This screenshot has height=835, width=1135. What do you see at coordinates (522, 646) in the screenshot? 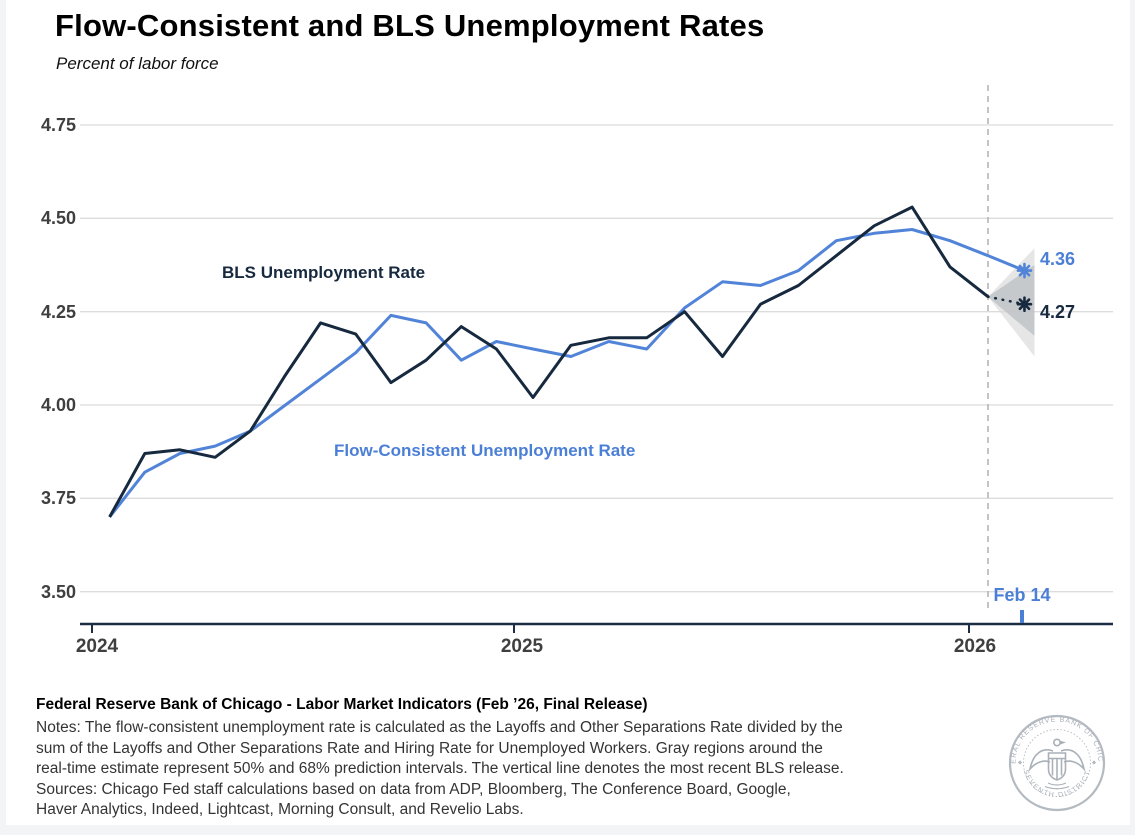
I see `x-tick-2025: 2025` at bounding box center [522, 646].